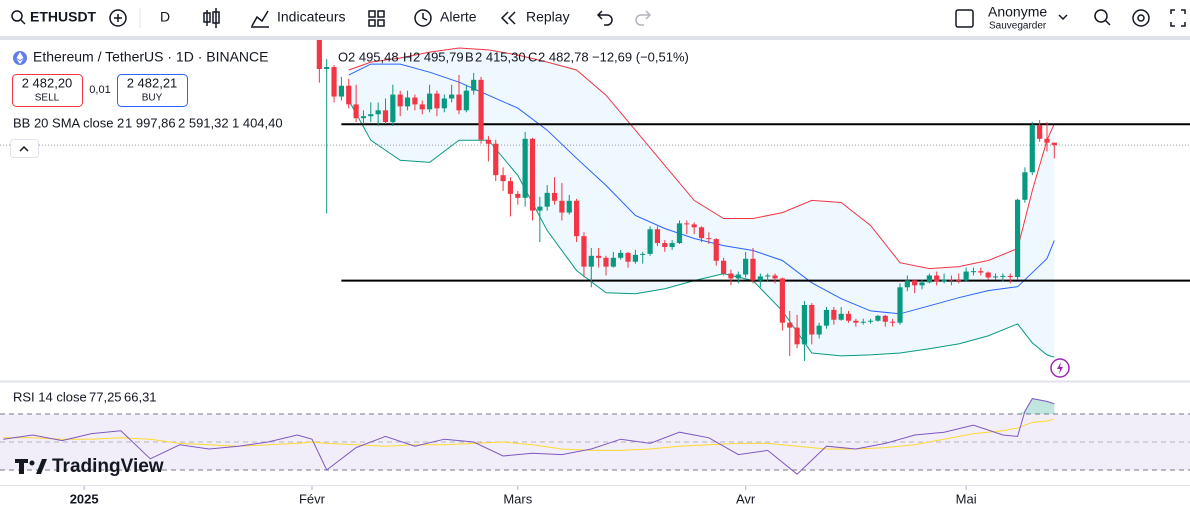 The width and height of the screenshot is (1190, 516). I want to click on quick-search, so click(1102, 17).